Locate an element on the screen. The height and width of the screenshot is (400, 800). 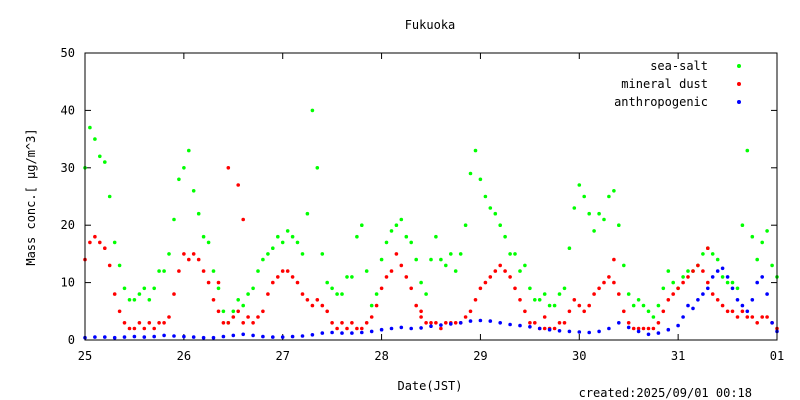
created-timestamp: created:2025/09/01 00:18 is located at coordinates (665, 393).